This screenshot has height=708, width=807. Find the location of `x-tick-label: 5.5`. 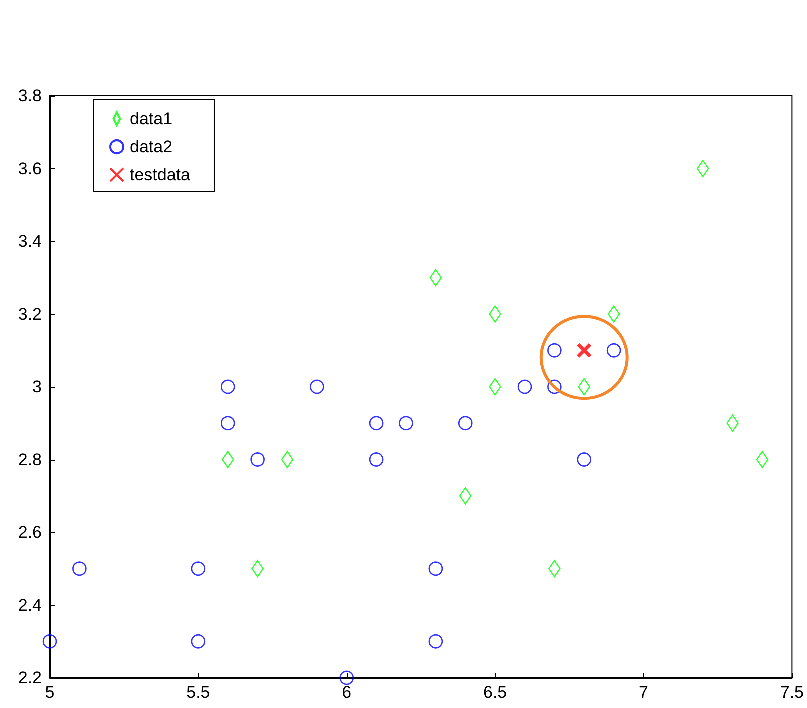

x-tick-label: 5.5 is located at coordinates (198, 692).